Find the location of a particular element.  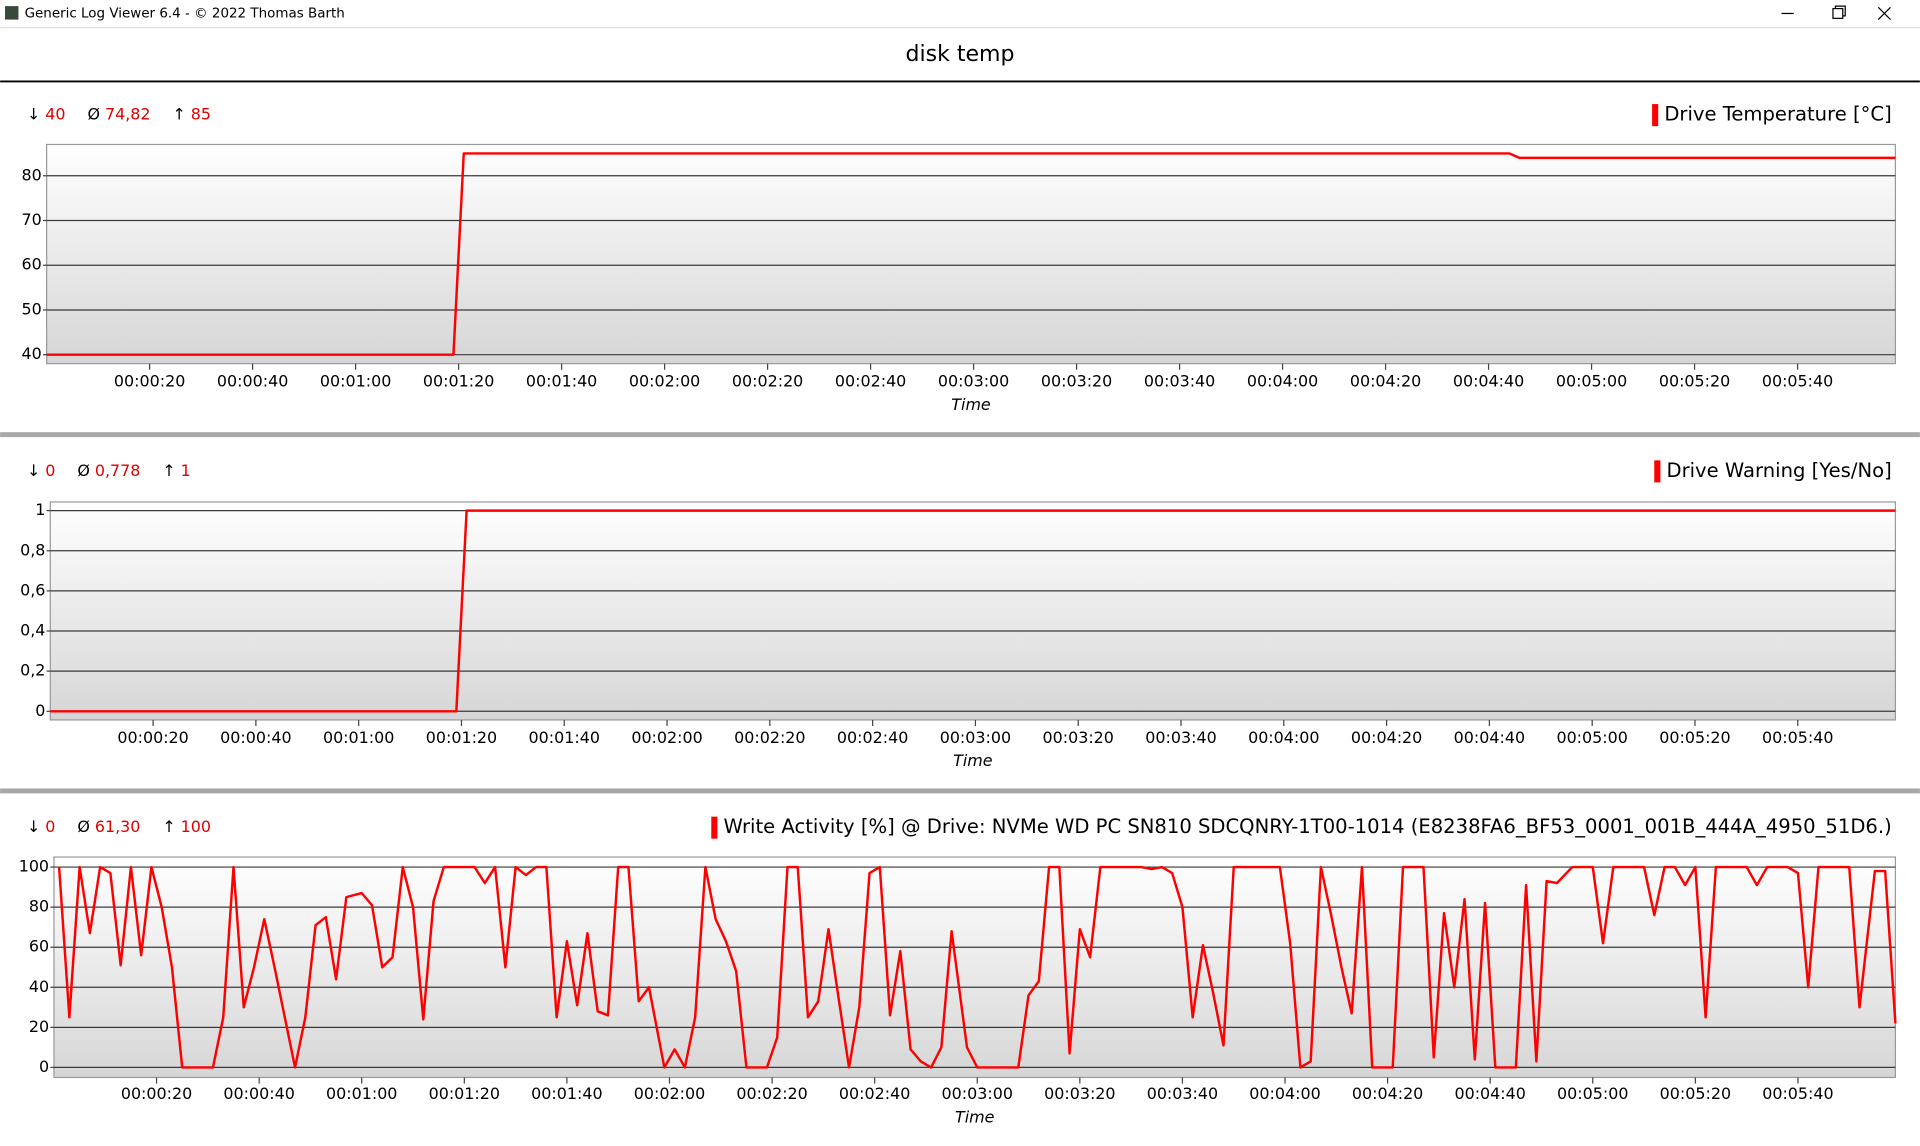

stat-value: 0,778 is located at coordinates (118, 470).